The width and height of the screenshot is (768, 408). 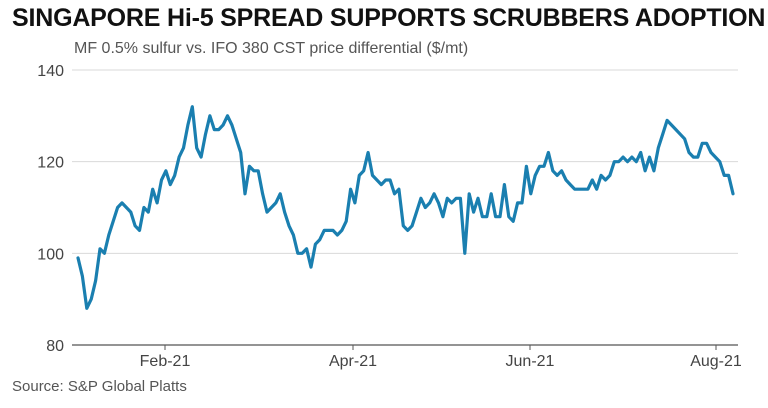 What do you see at coordinates (50, 209) in the screenshot?
I see `y-axis-tick-labels: 80 100 120 140` at bounding box center [50, 209].